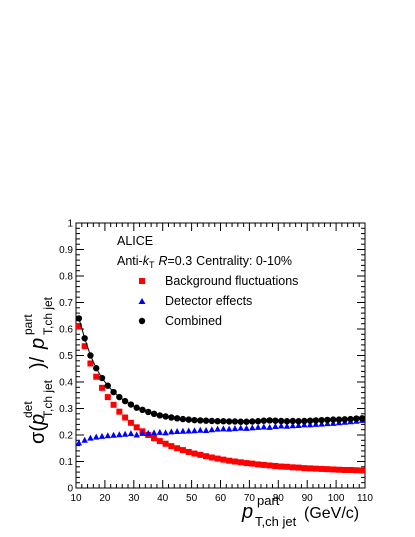  I want to click on data-point-combined, so click(79, 318).